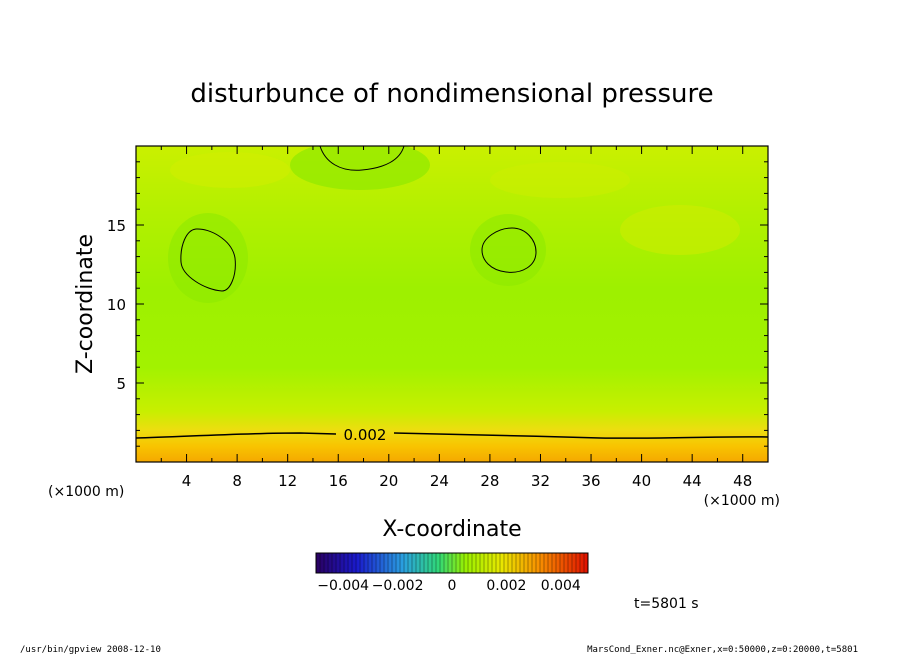  I want to click on x-tick-label: 4, so click(187, 481).